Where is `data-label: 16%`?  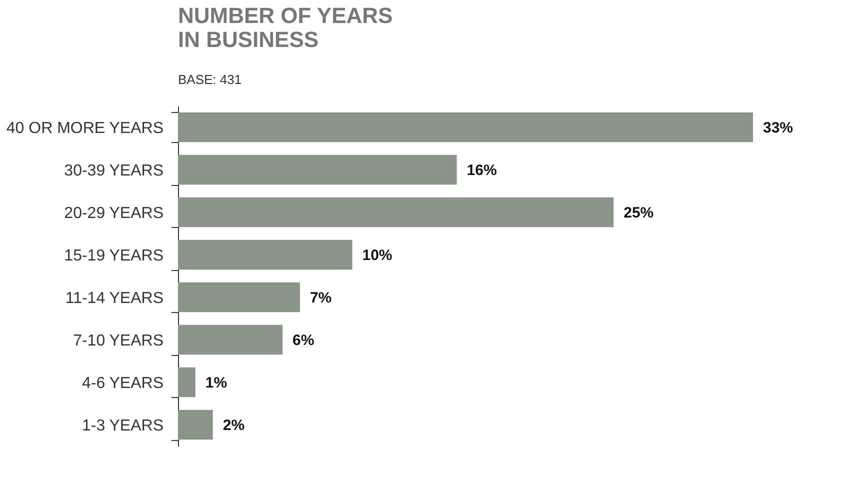 data-label: 16% is located at coordinates (481, 170).